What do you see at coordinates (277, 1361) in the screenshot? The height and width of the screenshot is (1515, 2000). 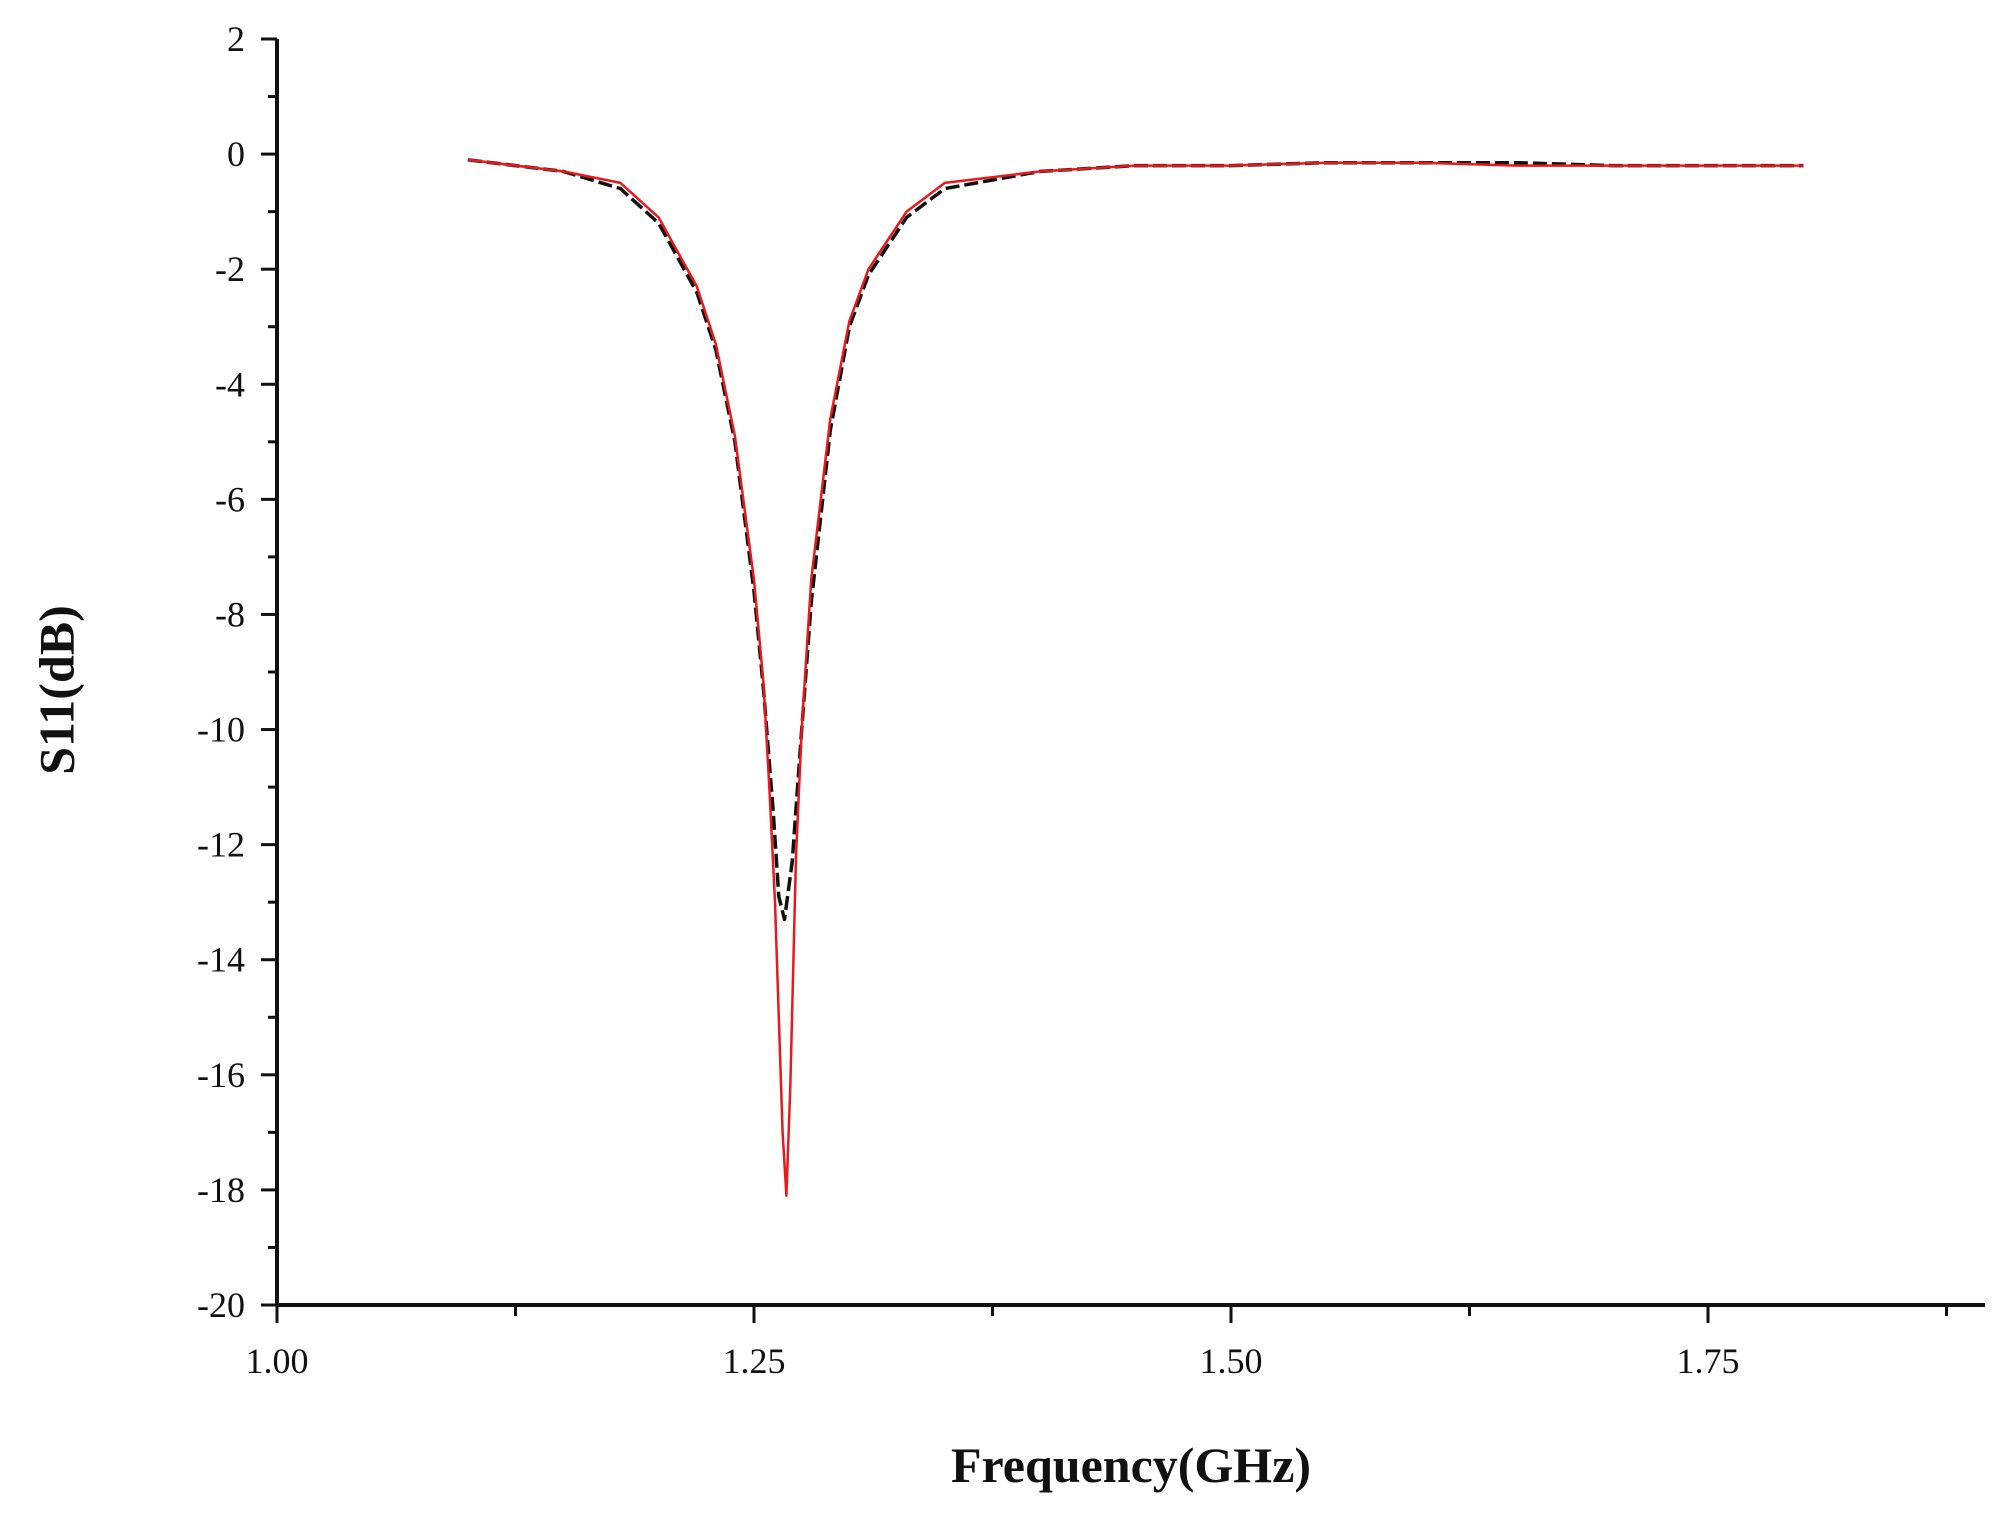 I see `x-tick-label: 1.00` at bounding box center [277, 1361].